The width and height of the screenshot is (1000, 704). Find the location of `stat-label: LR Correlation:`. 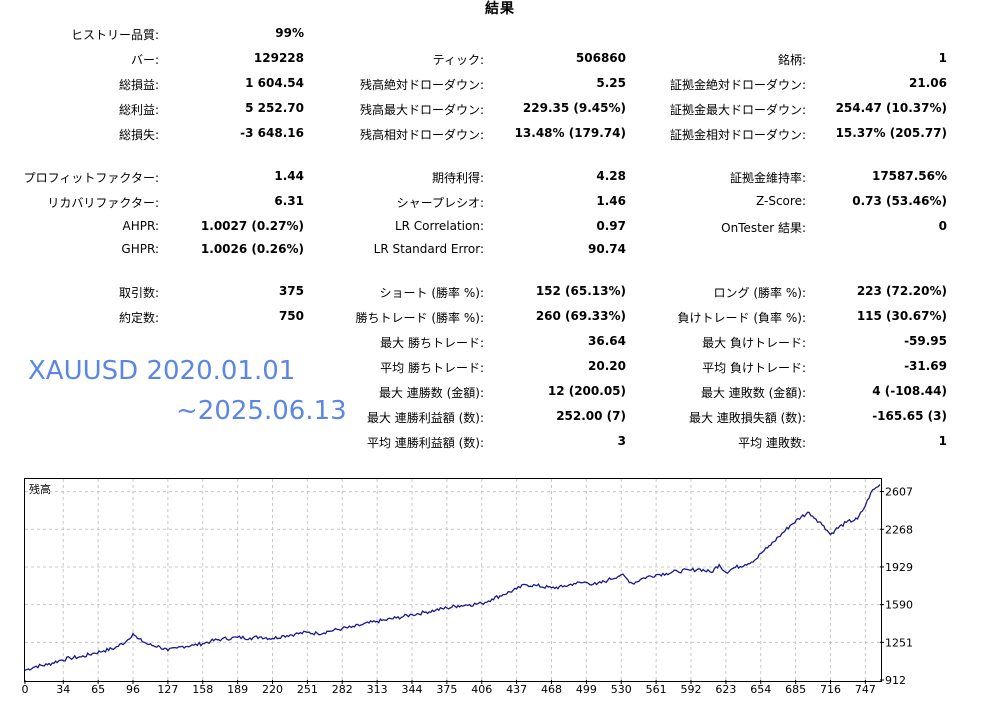

stat-label: LR Correlation: is located at coordinates (439, 226).